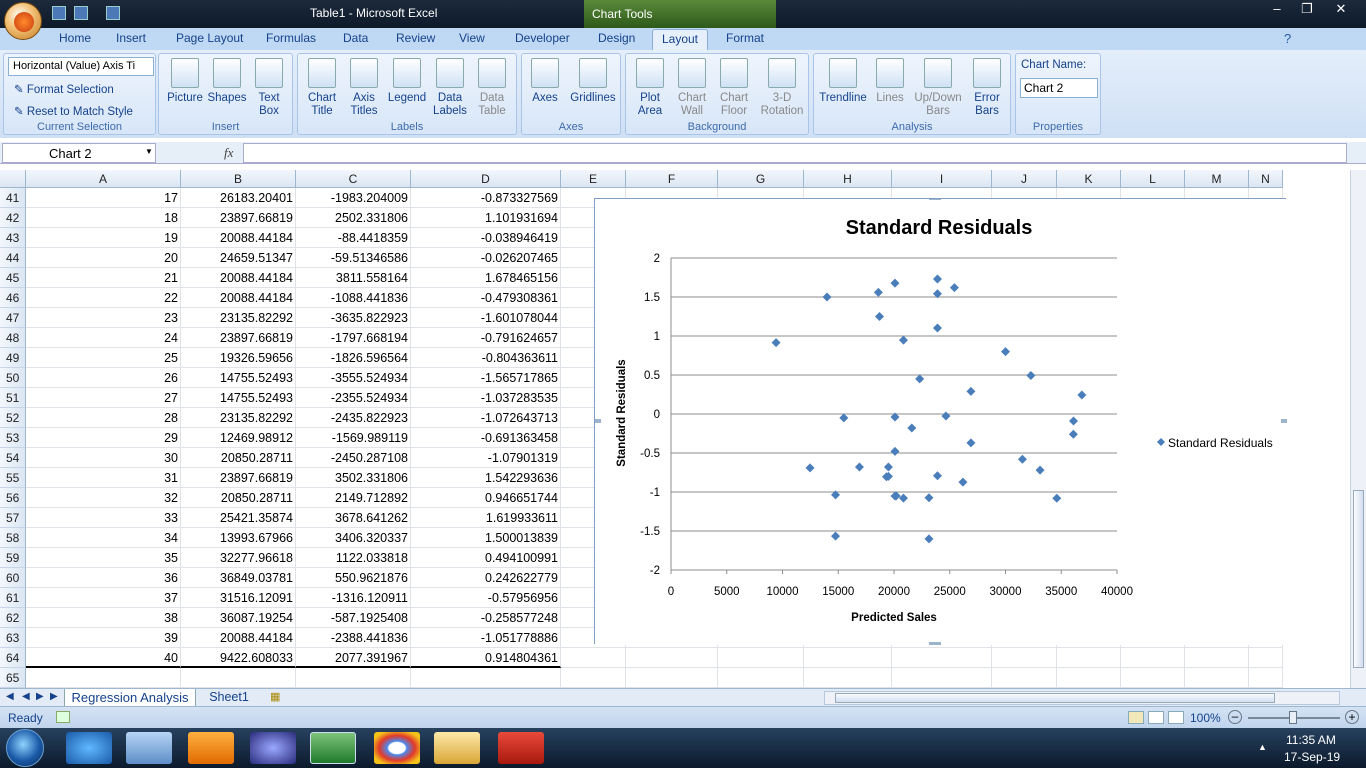 Image resolution: width=1366 pixels, height=768 pixels. Describe the element at coordinates (1358, 579) in the screenshot. I see `vertical-scroll-thumb` at that location.